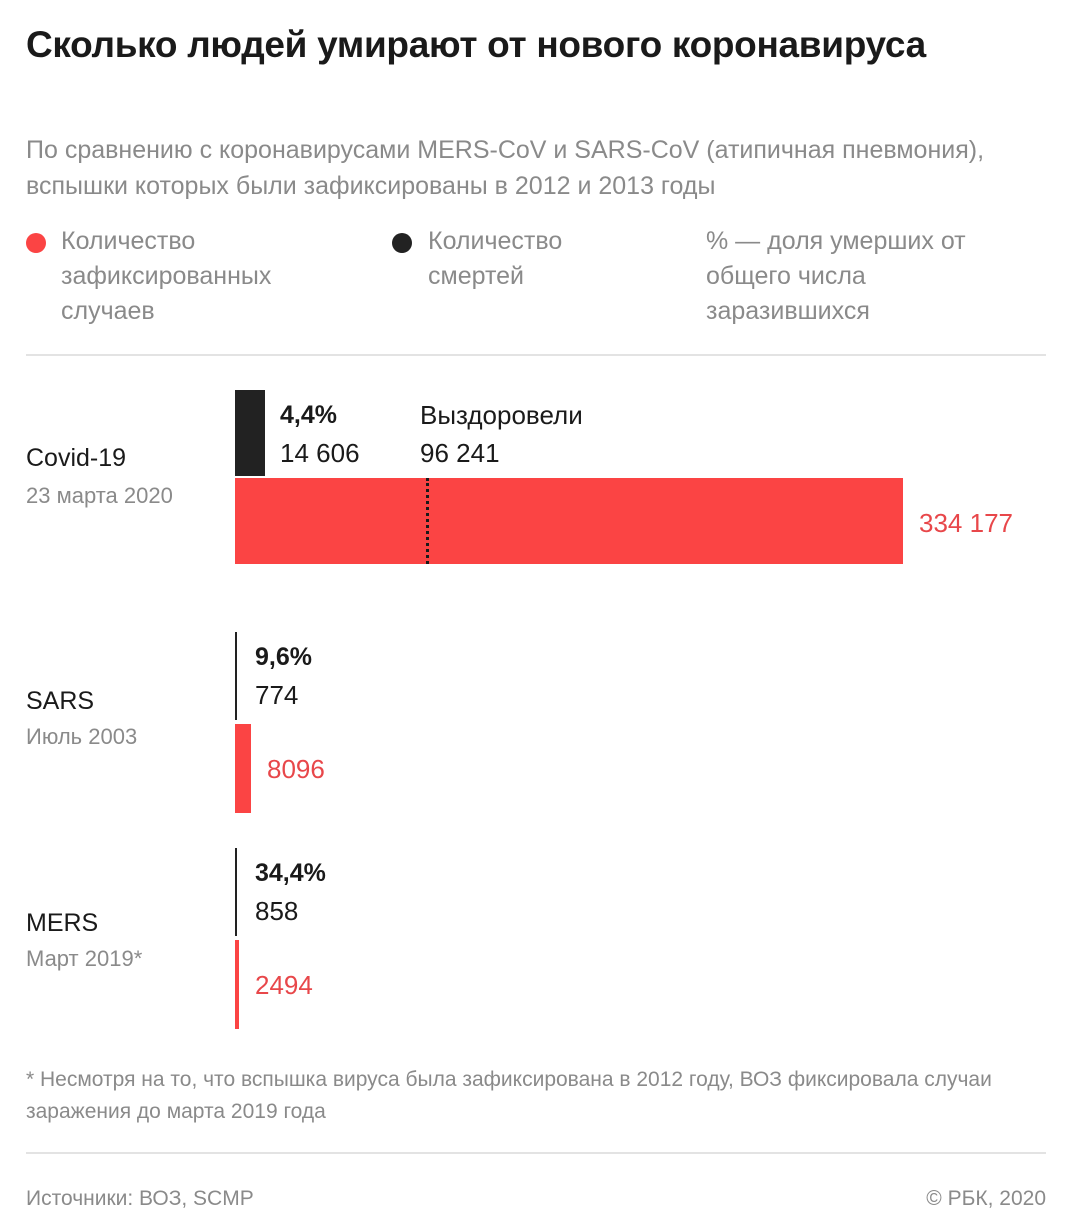  Describe the element at coordinates (320, 453) in the screenshot. I see `deaths-value-0: 14 606` at that location.